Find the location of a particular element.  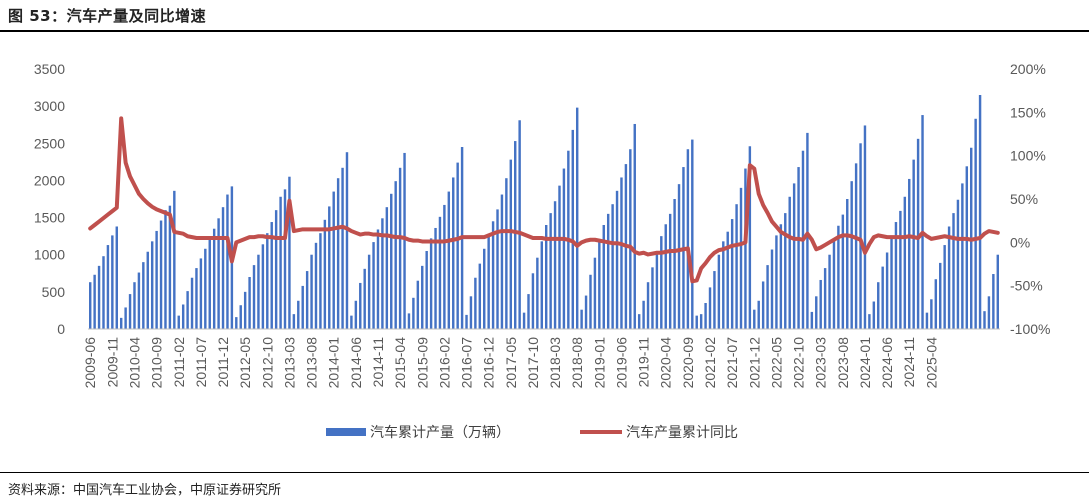

y-left-tick-label: 2500 is located at coordinates (49, 143).